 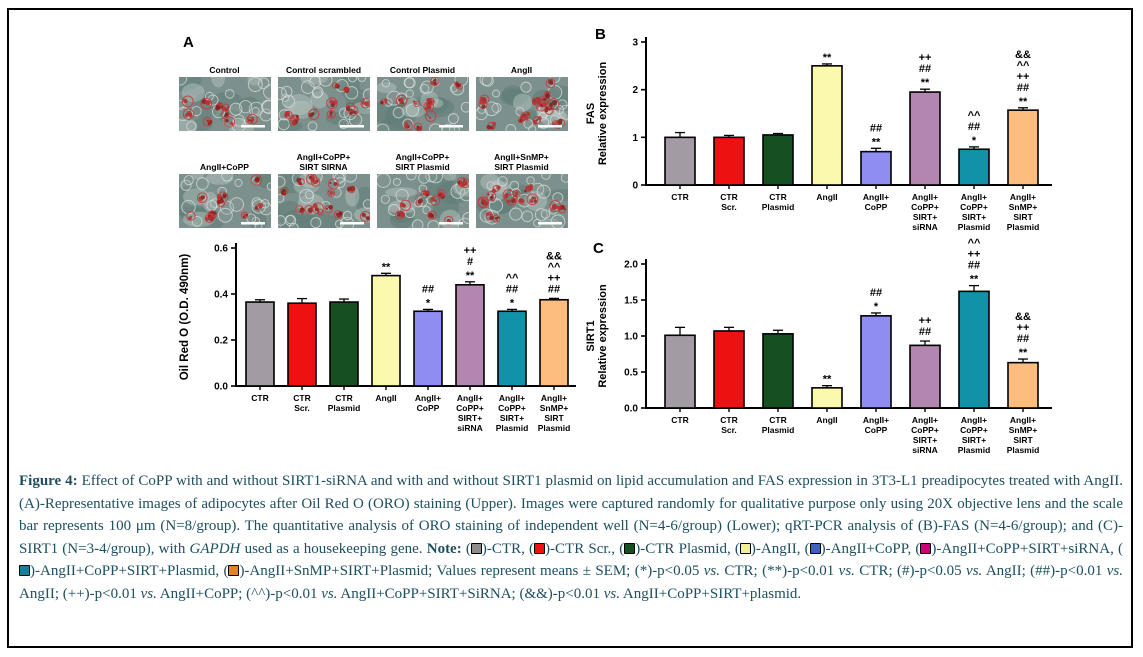 What do you see at coordinates (521, 190) in the screenshot?
I see `micrograph-cell: AngII+SnMP+ SIRT Plasmid` at bounding box center [521, 190].